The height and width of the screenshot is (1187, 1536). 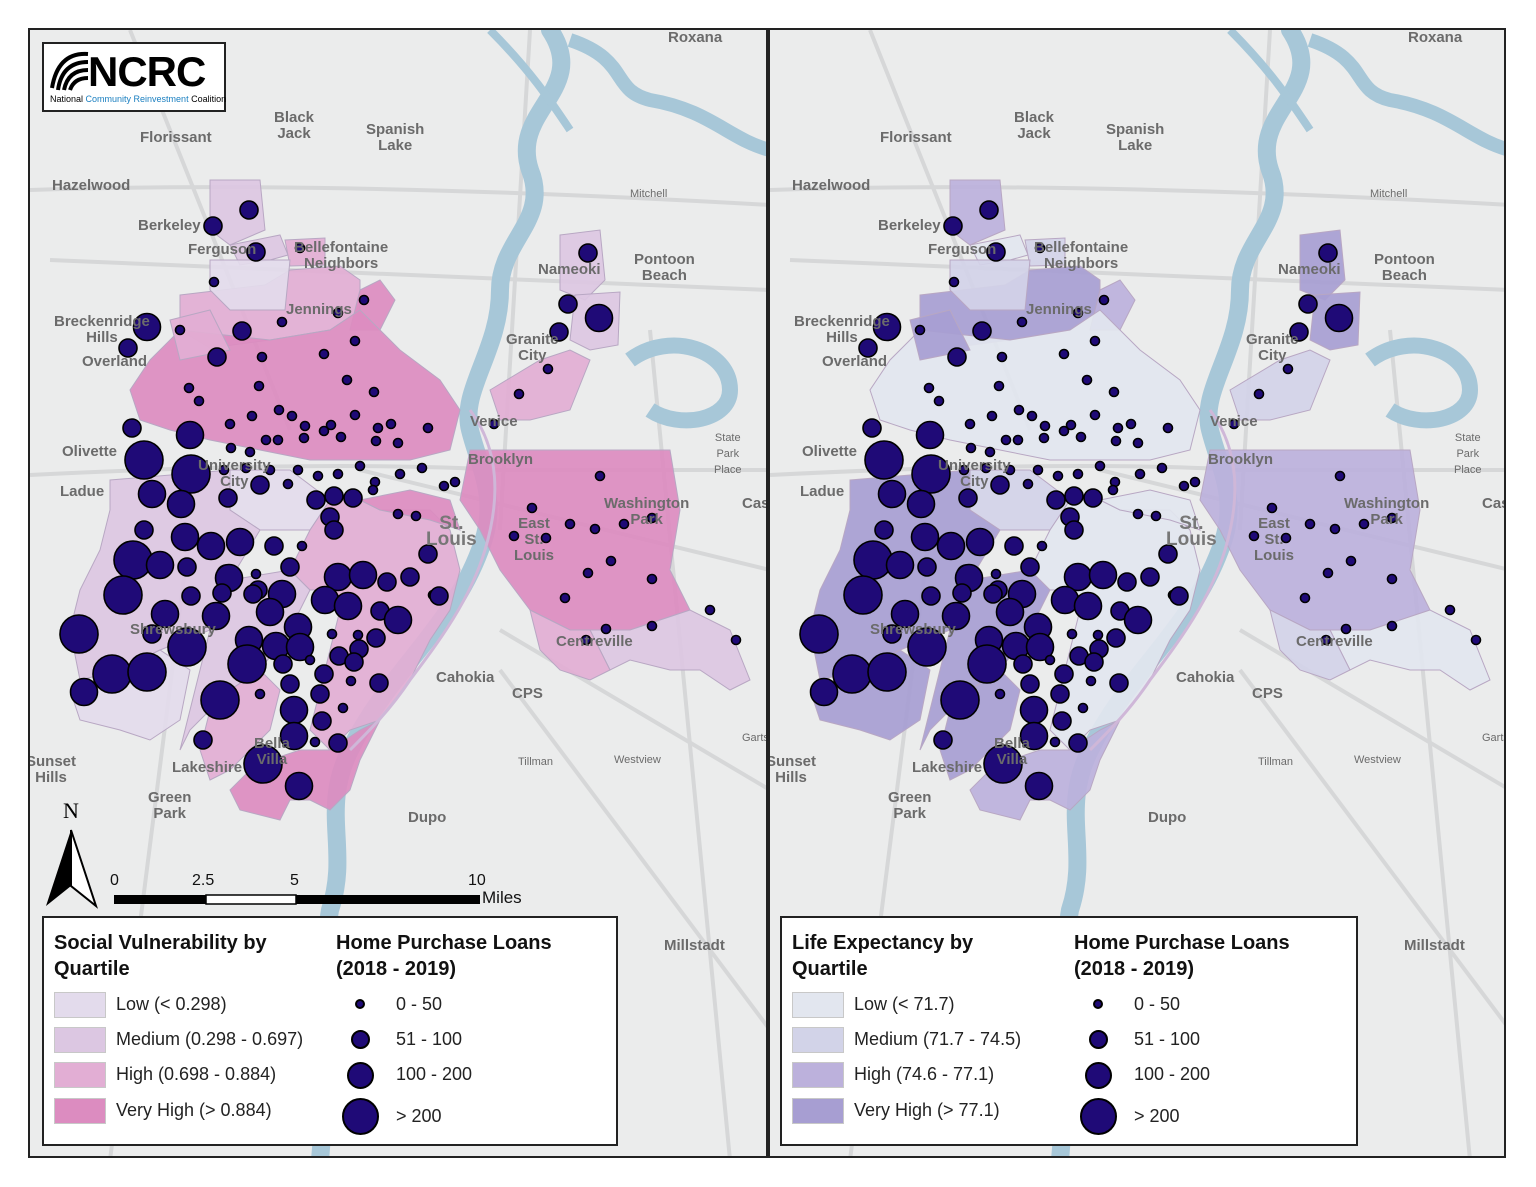 I want to click on right-place-label-16: State Park Place, so click(x=1468, y=454).